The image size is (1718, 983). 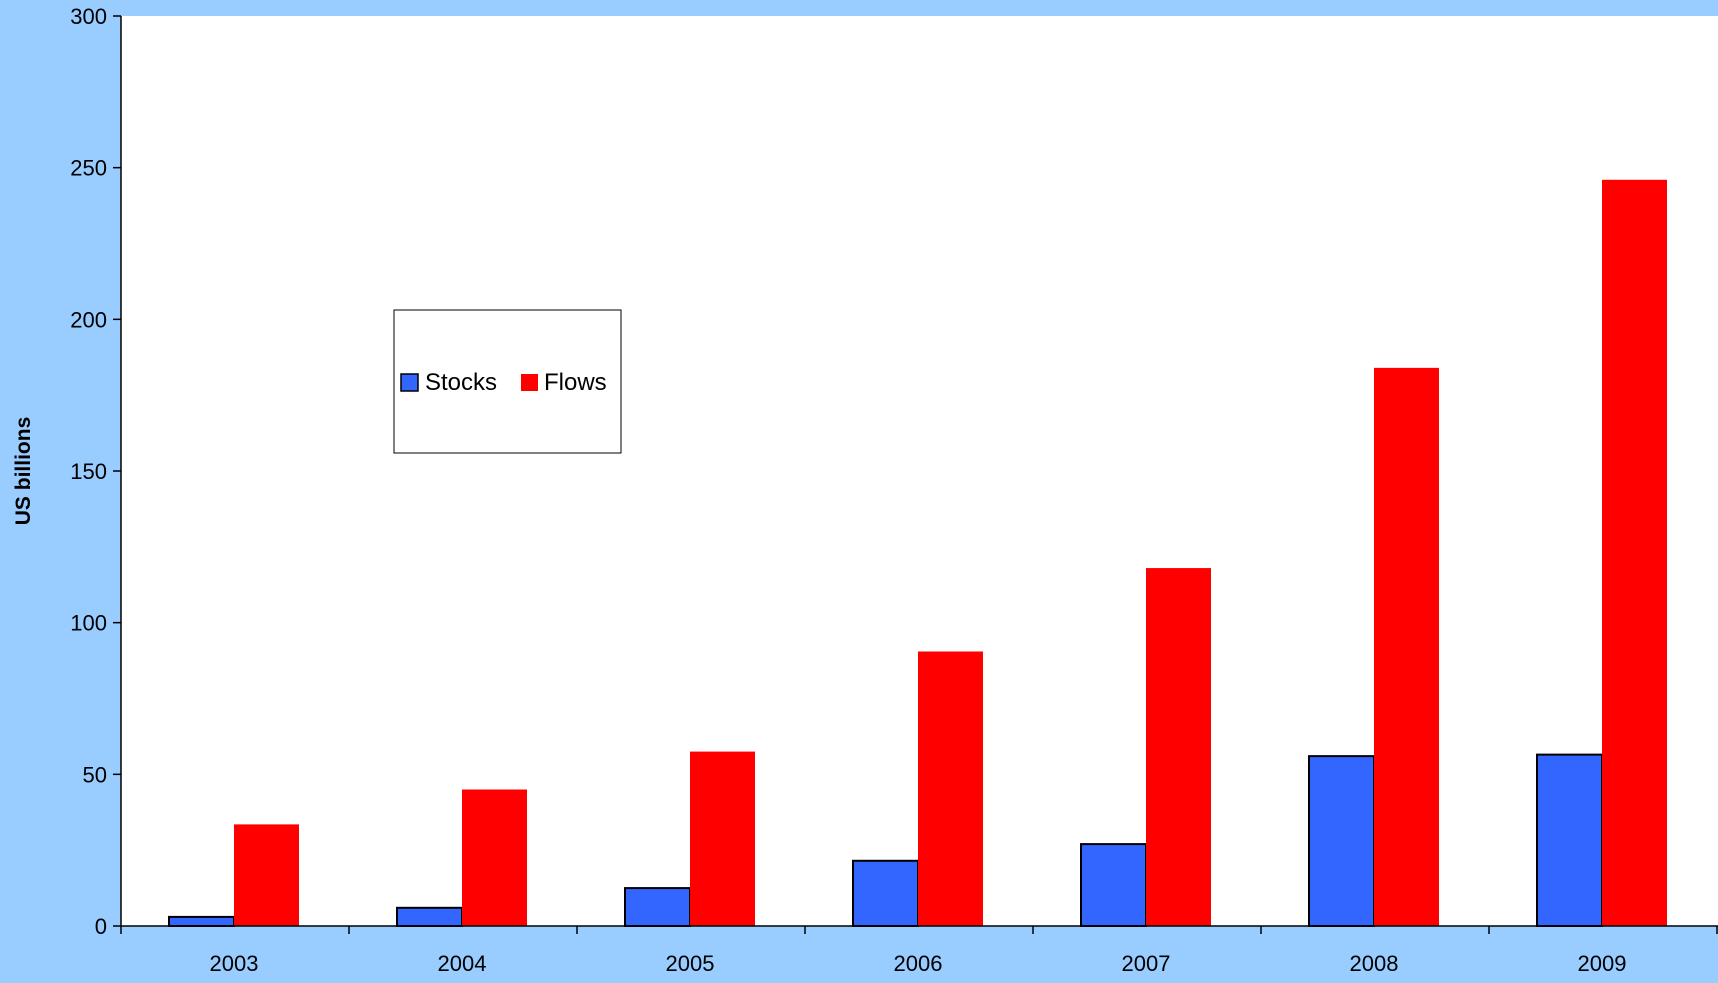 What do you see at coordinates (918, 963) in the screenshot?
I see `x-tick-label-2006: 2006` at bounding box center [918, 963].